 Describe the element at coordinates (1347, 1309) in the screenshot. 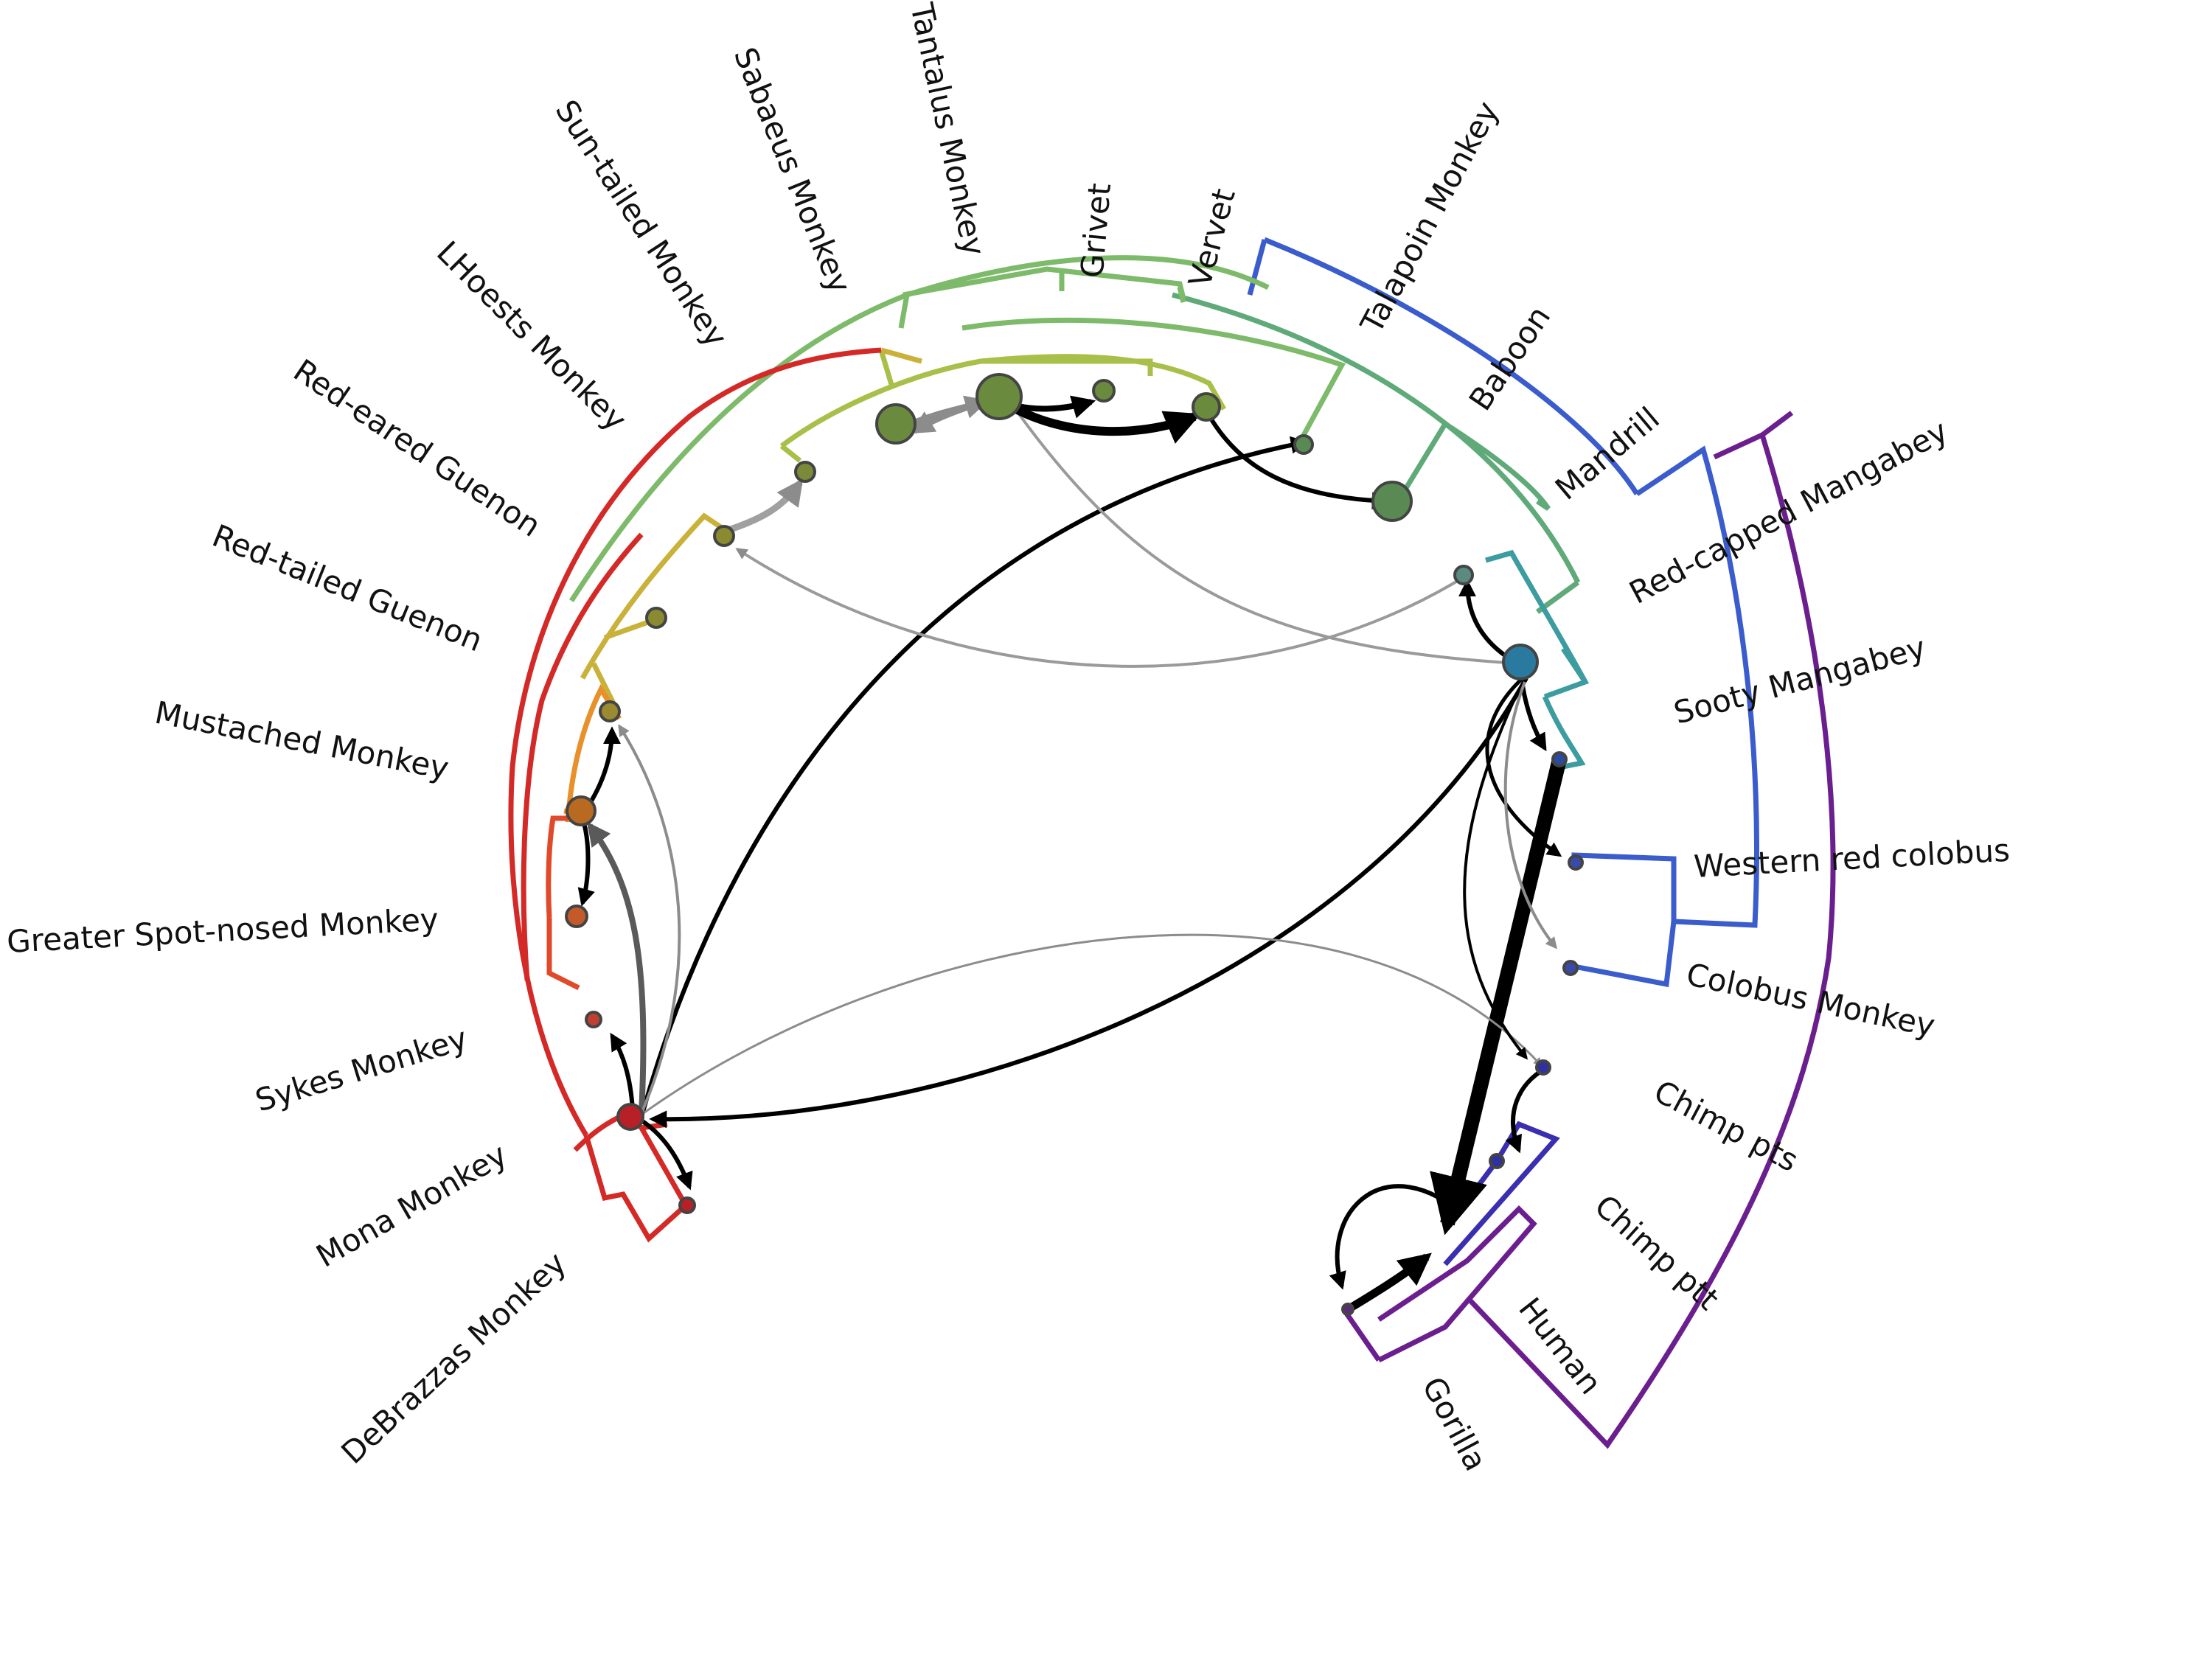

I see `node-gorilla` at that location.